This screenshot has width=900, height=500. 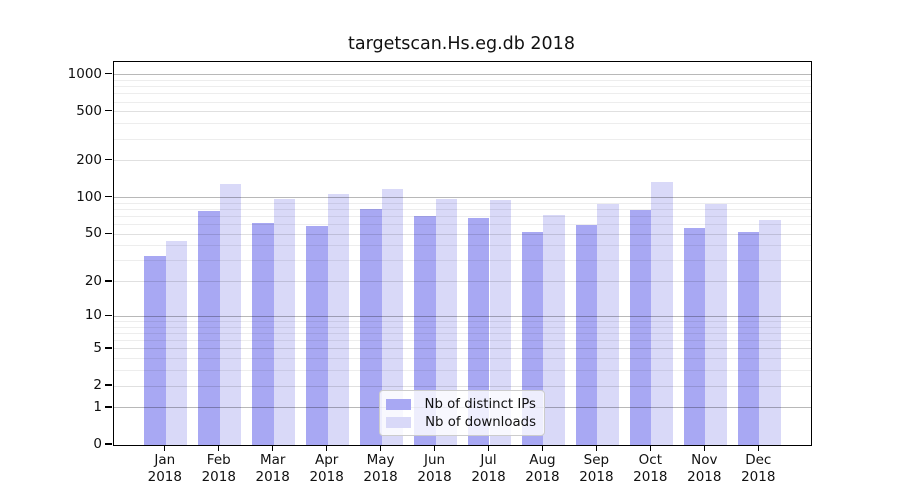 What do you see at coordinates (434, 468) in the screenshot?
I see `x-axis-label-jun: Jun 2018` at bounding box center [434, 468].